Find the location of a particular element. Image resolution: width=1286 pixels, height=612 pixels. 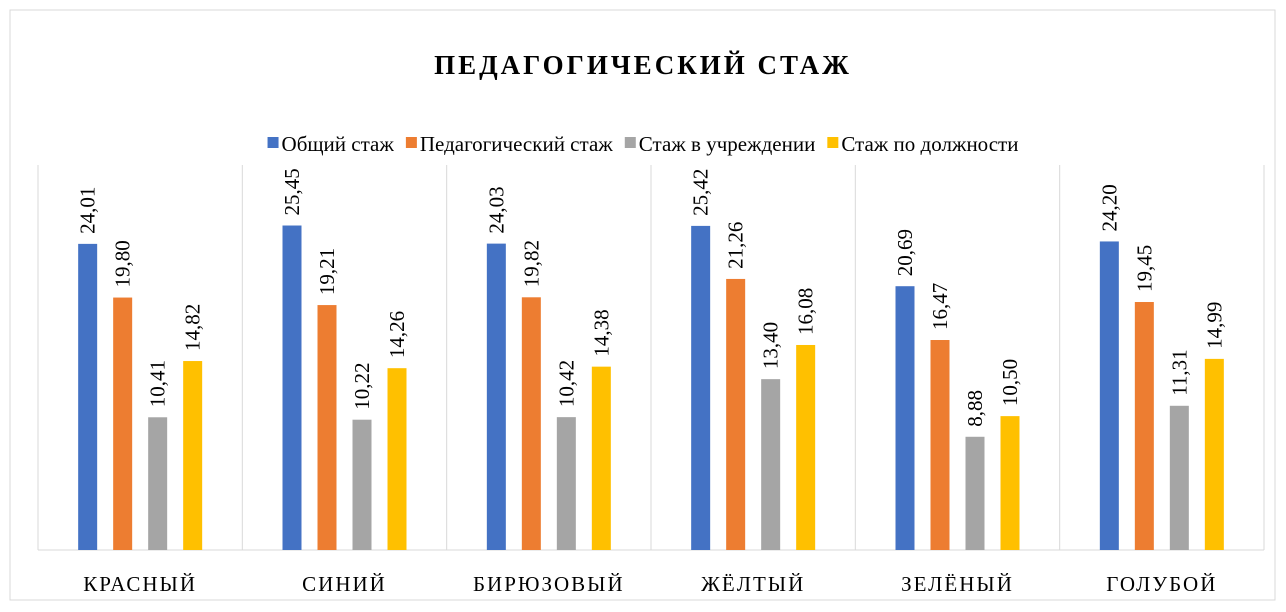

data-label: 20,69 is located at coordinates (905, 252).